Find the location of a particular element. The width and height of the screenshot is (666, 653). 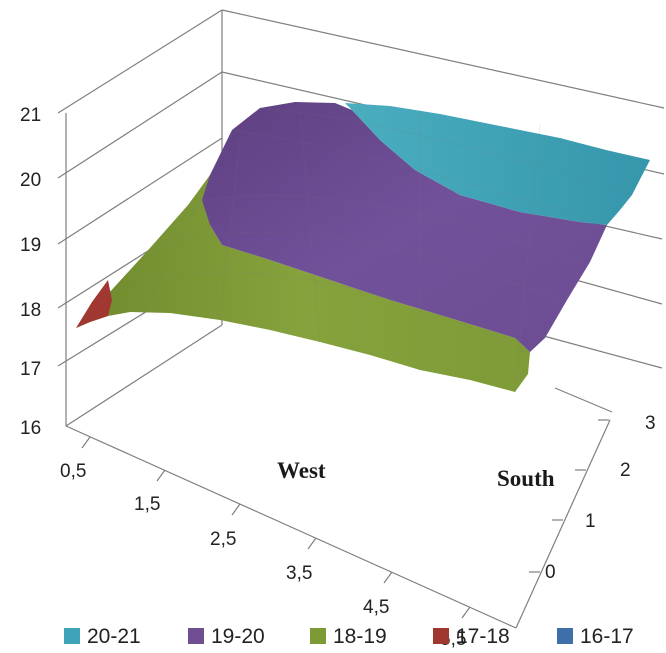

legend-label: 19-20 is located at coordinates (238, 636).